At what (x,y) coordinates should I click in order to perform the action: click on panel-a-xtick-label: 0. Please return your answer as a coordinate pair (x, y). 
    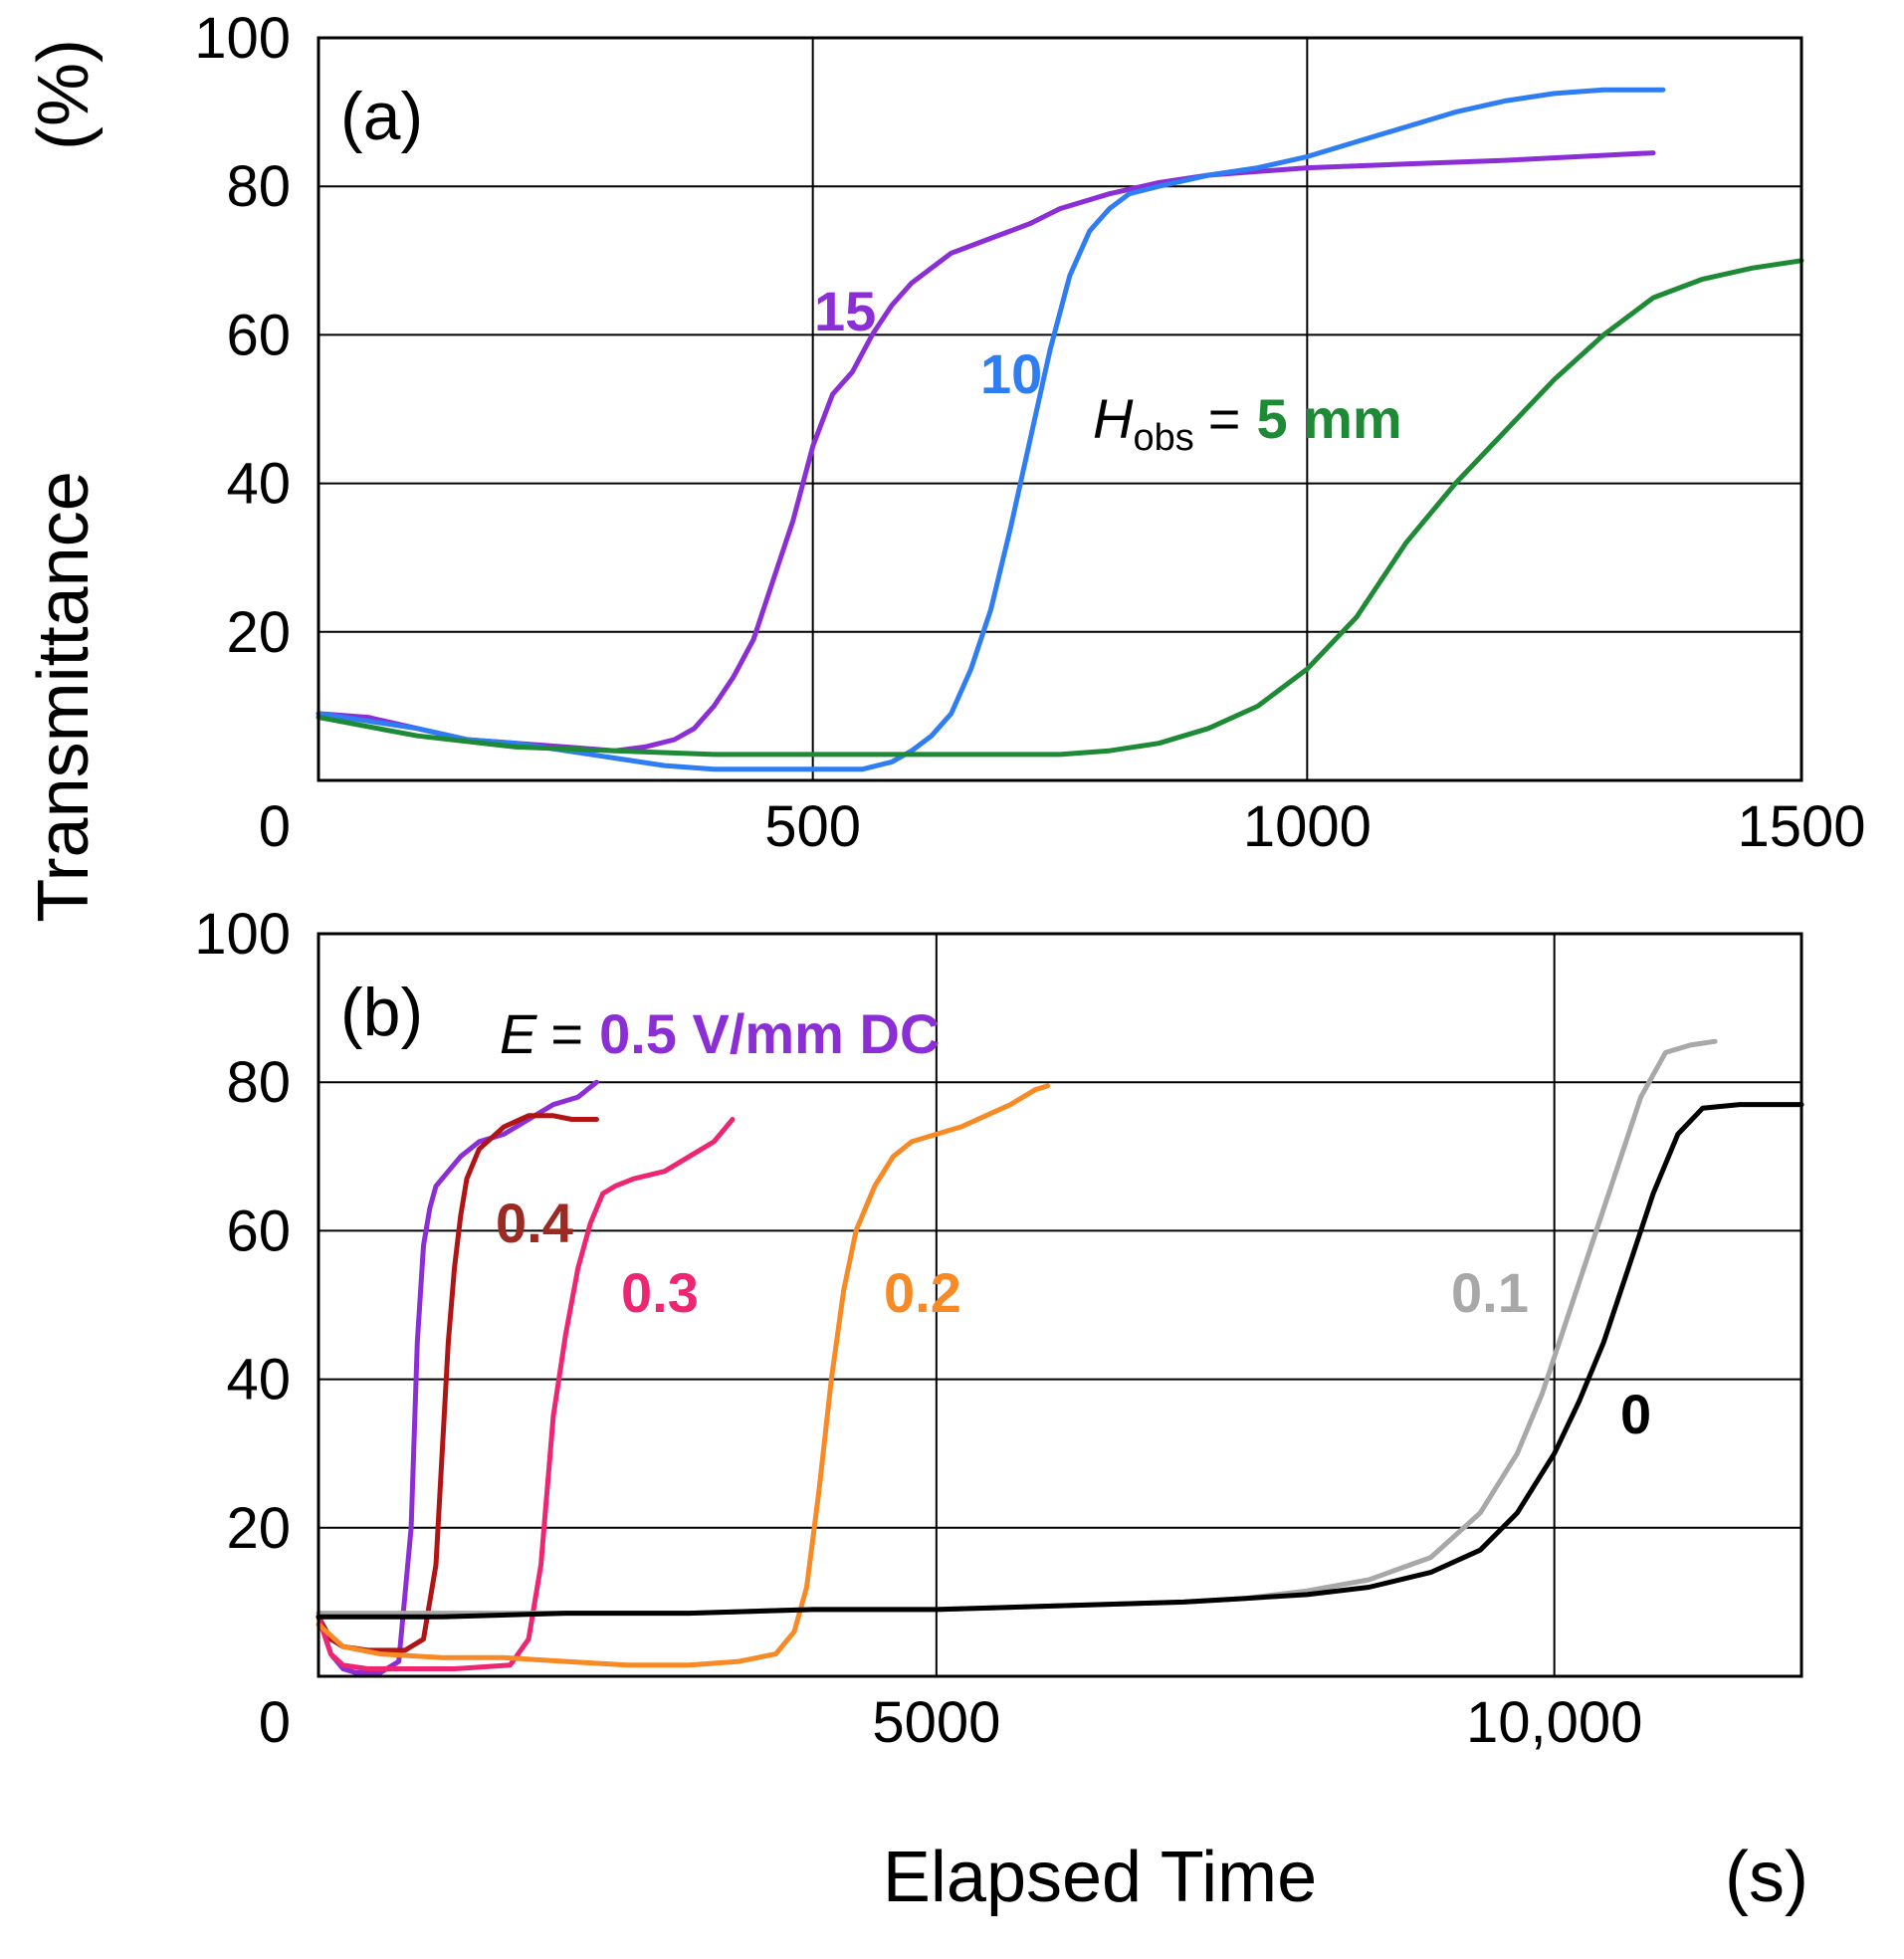
    Looking at the image, I should click on (275, 826).